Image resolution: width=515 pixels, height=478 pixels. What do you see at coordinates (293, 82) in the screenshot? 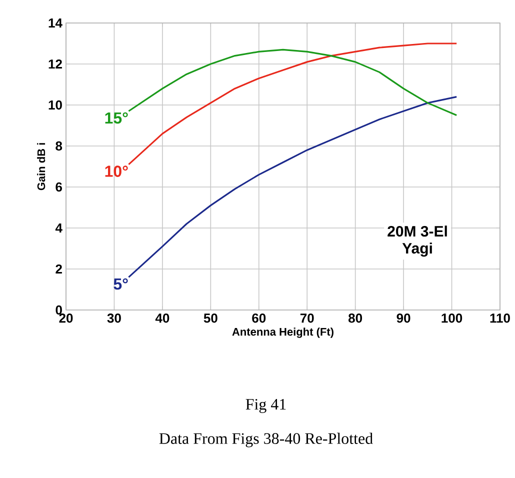
I see `line-series` at bounding box center [293, 82].